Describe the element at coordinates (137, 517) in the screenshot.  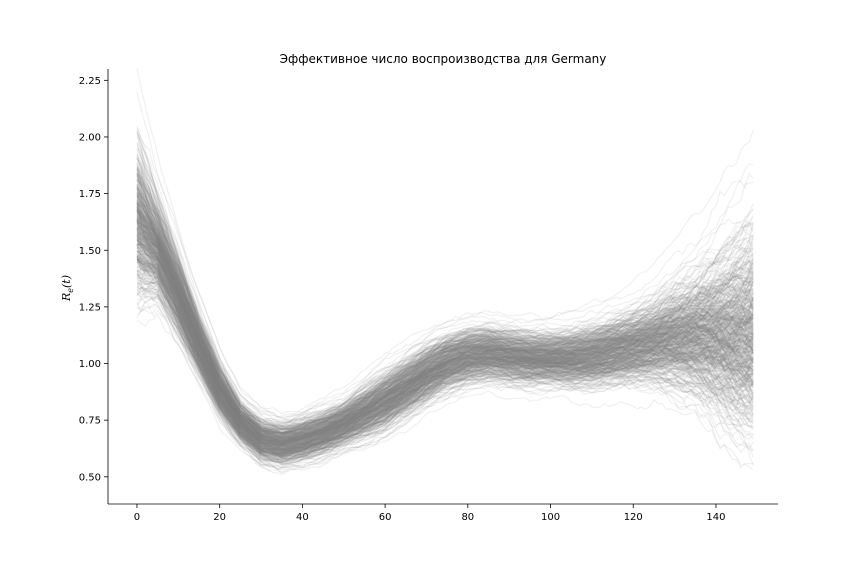
I see `x-tick-label: 0` at that location.